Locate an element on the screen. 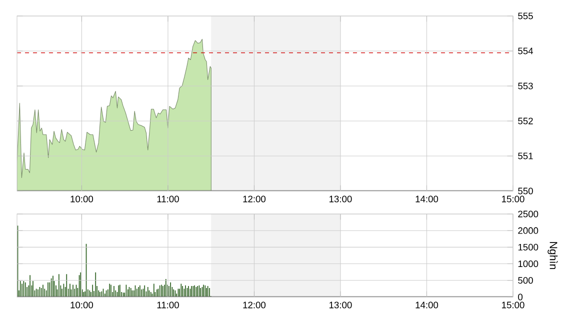  y-tick-label: 553 is located at coordinates (525, 86).